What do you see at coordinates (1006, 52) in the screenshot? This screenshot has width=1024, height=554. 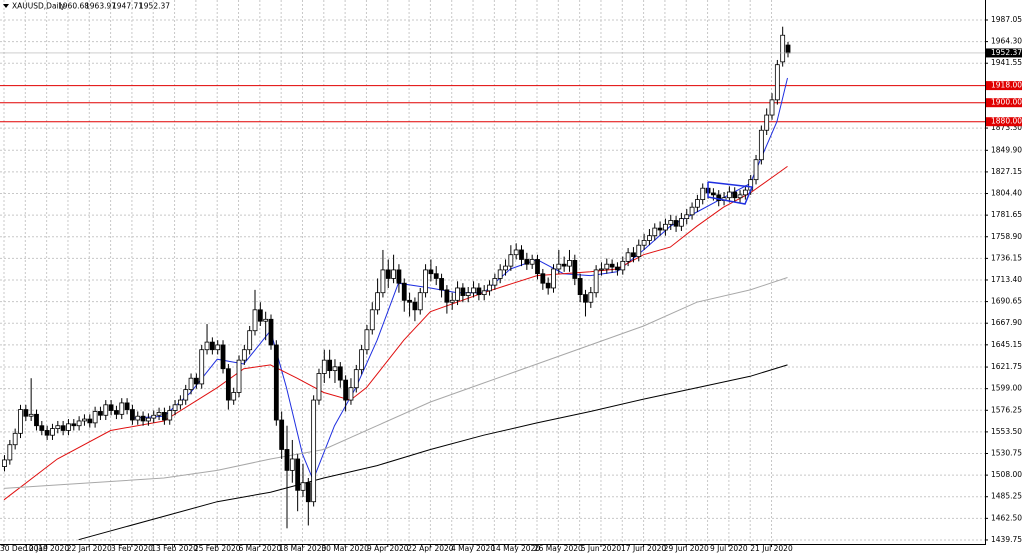 I see `last-price-label: 1952.37` at bounding box center [1006, 52].